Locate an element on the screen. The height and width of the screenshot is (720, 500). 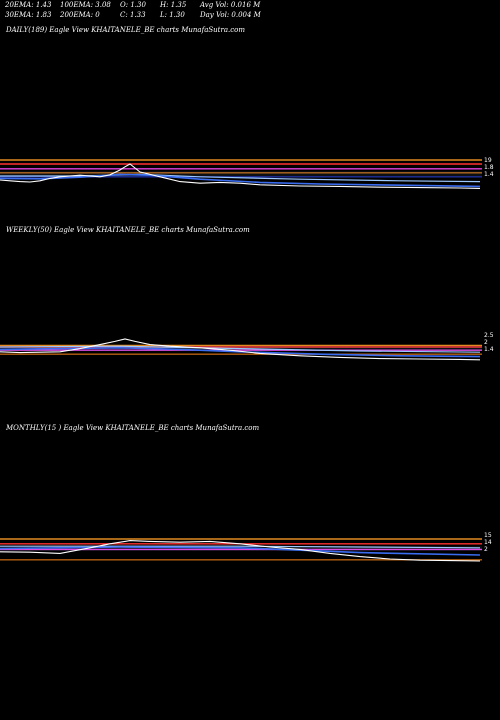
stat-1: 100EMA: 3.08 is located at coordinates (85, 5).